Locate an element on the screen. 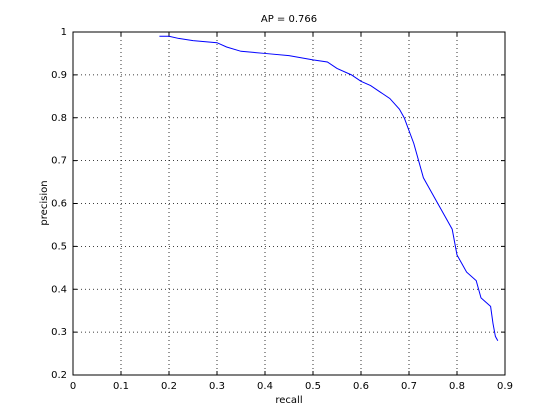 The image size is (560, 420). x-axis-label: recall is located at coordinates (288, 400).